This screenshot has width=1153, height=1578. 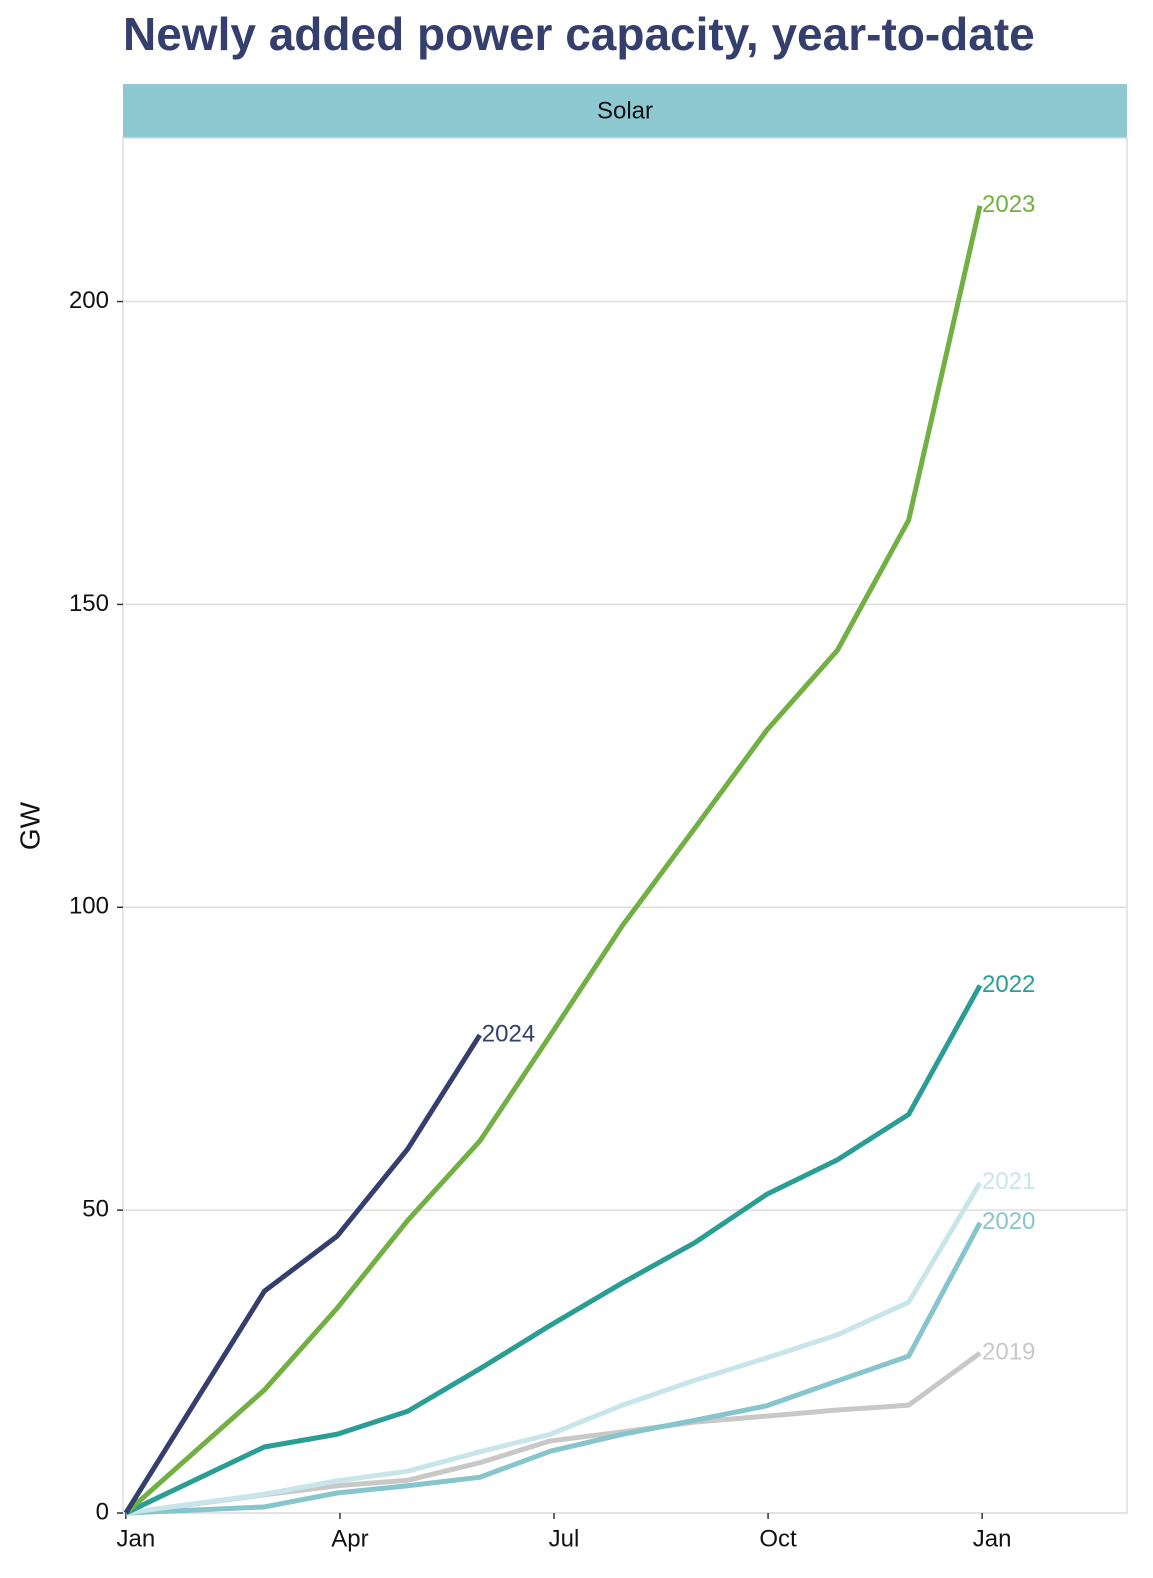 What do you see at coordinates (1008, 1221) in the screenshot?
I see `series-label: 2020` at bounding box center [1008, 1221].